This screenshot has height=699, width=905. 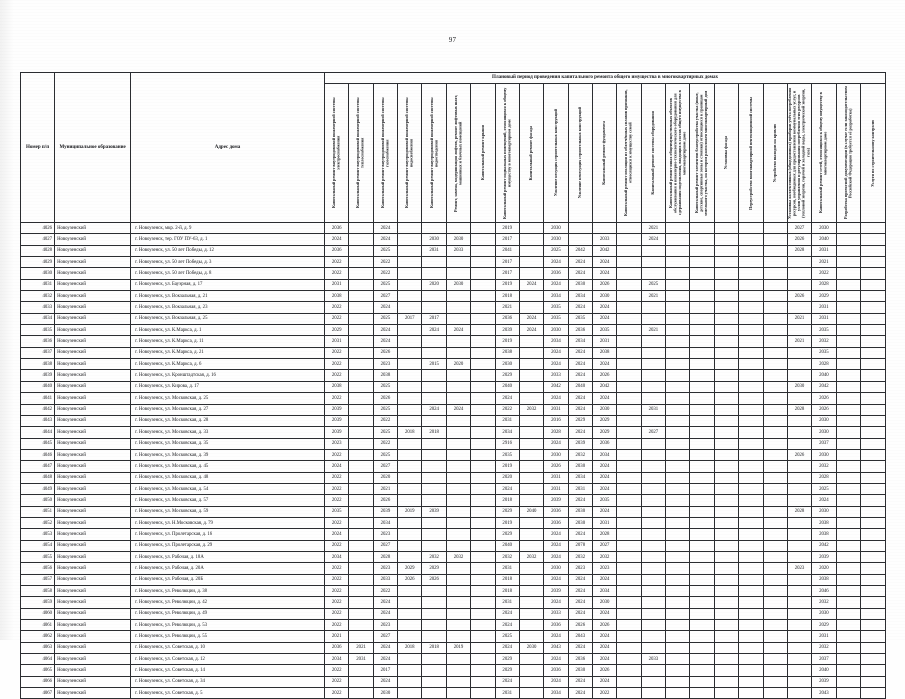 What do you see at coordinates (228, 375) in the screenshot?
I see `cell-address: г. Новоузенск, ул. Кронштадтская, д. 16` at bounding box center [228, 375].